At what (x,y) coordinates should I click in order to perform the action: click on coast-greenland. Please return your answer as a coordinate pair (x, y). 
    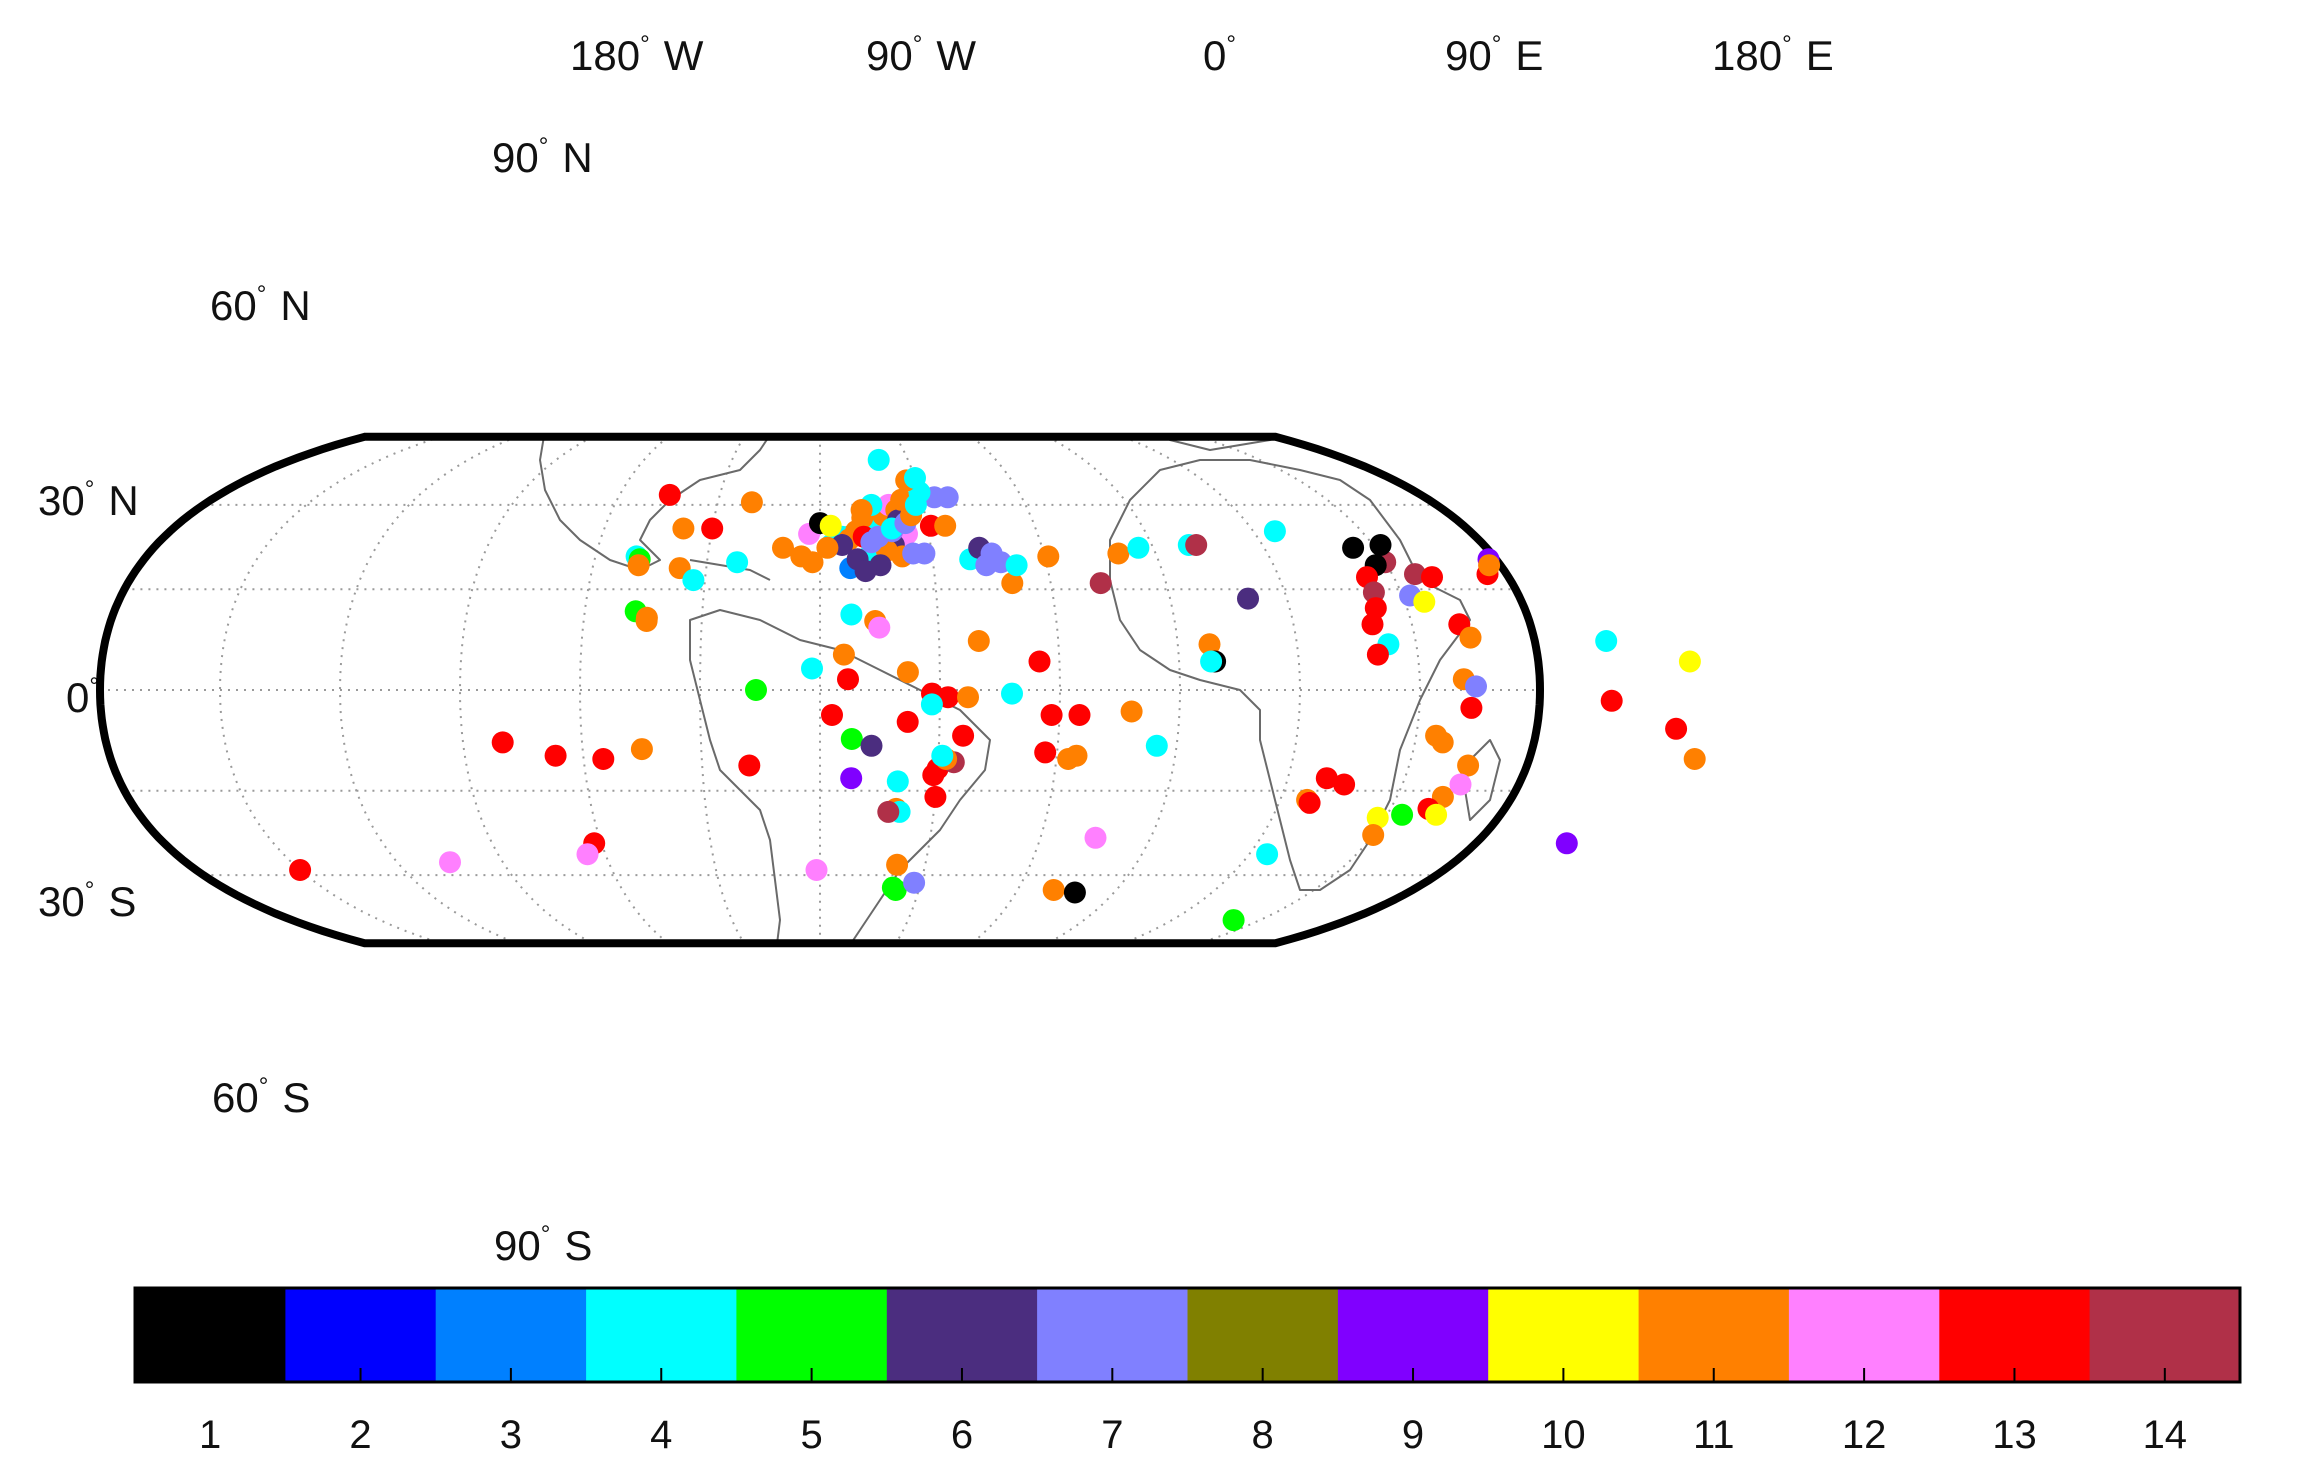
    Looking at the image, I should click on (1030, 210).